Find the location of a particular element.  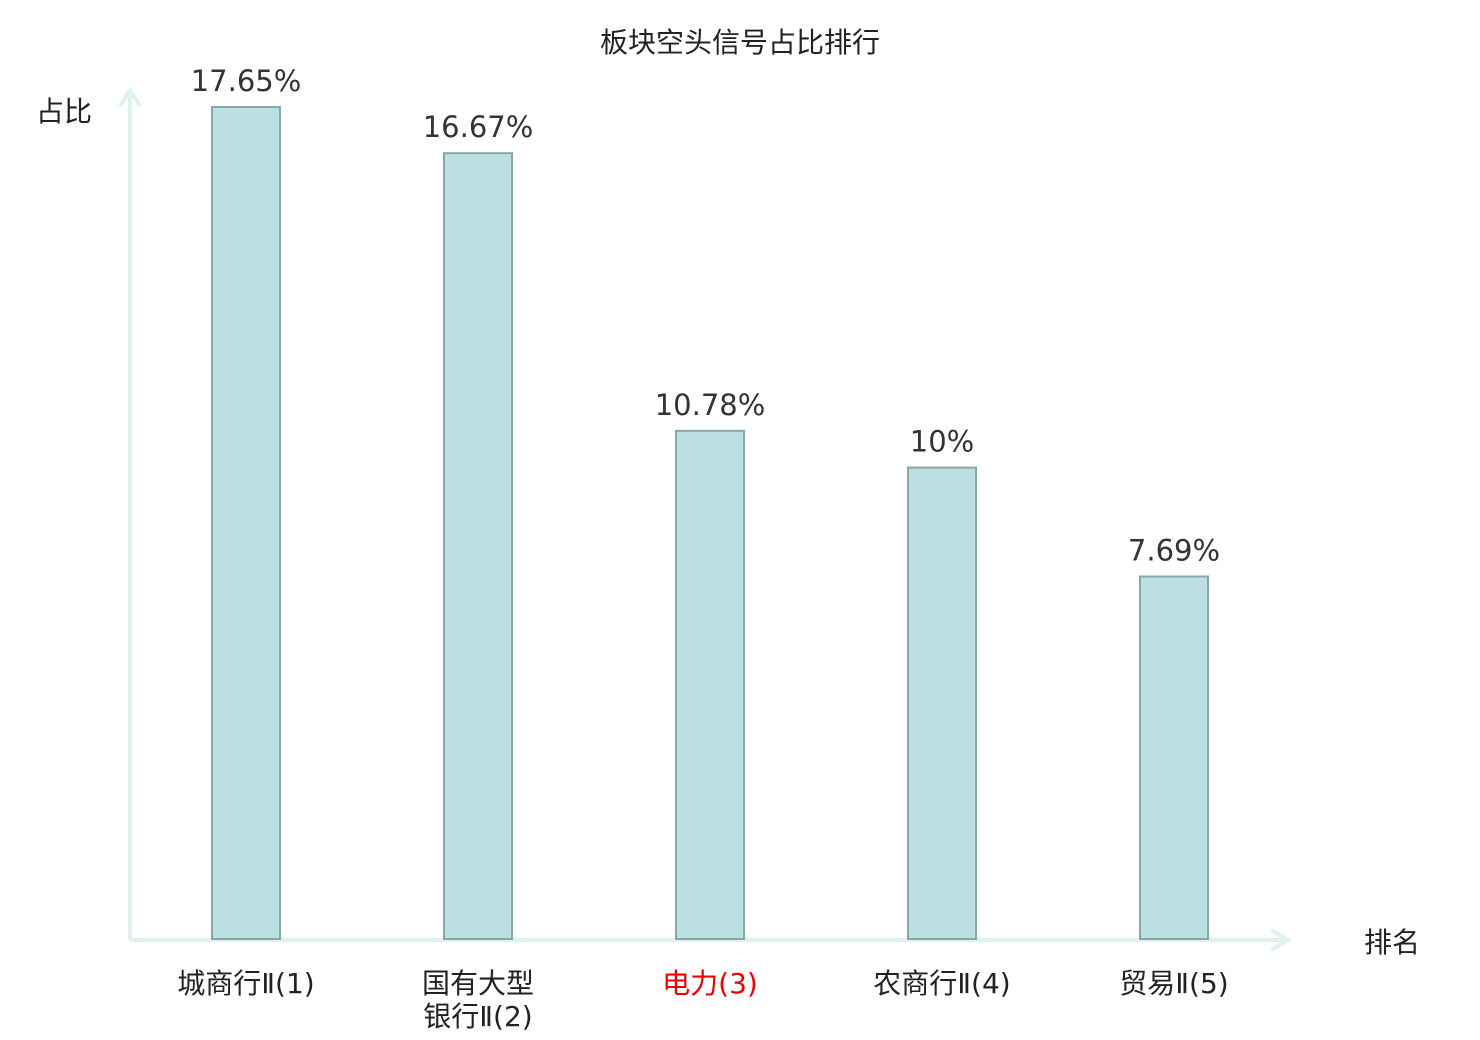

value-label-3: 10.78% is located at coordinates (710, 405).